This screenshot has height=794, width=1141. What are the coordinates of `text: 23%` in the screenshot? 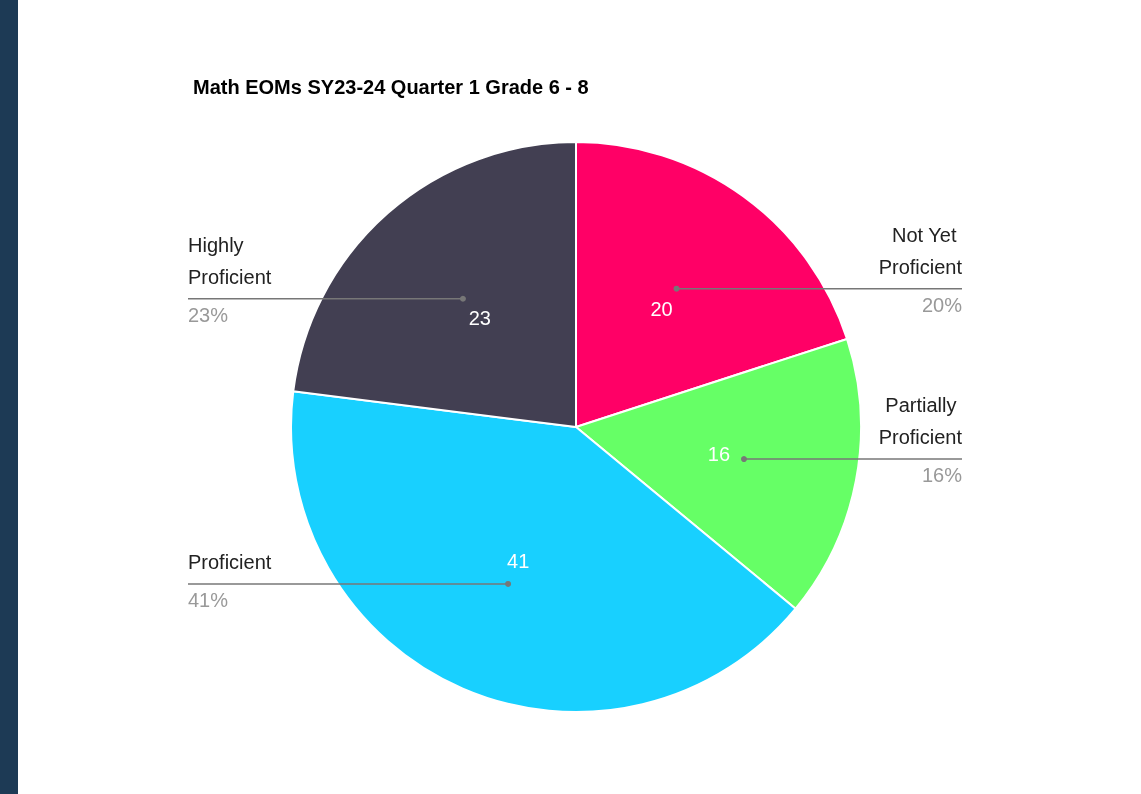 It's located at (208, 314).